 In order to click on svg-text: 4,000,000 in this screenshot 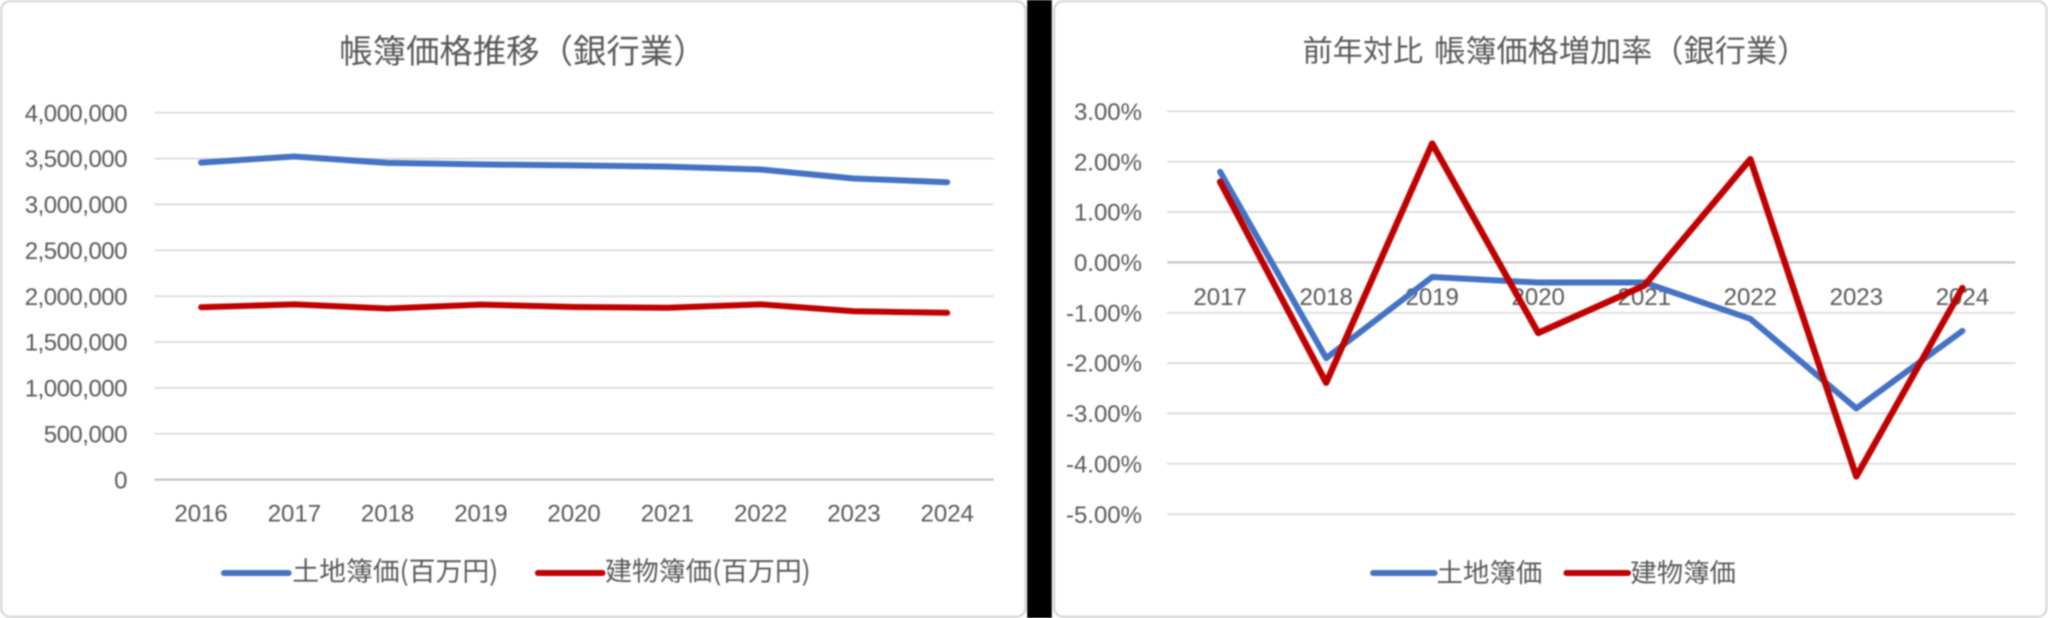, I will do `click(76, 113)`.